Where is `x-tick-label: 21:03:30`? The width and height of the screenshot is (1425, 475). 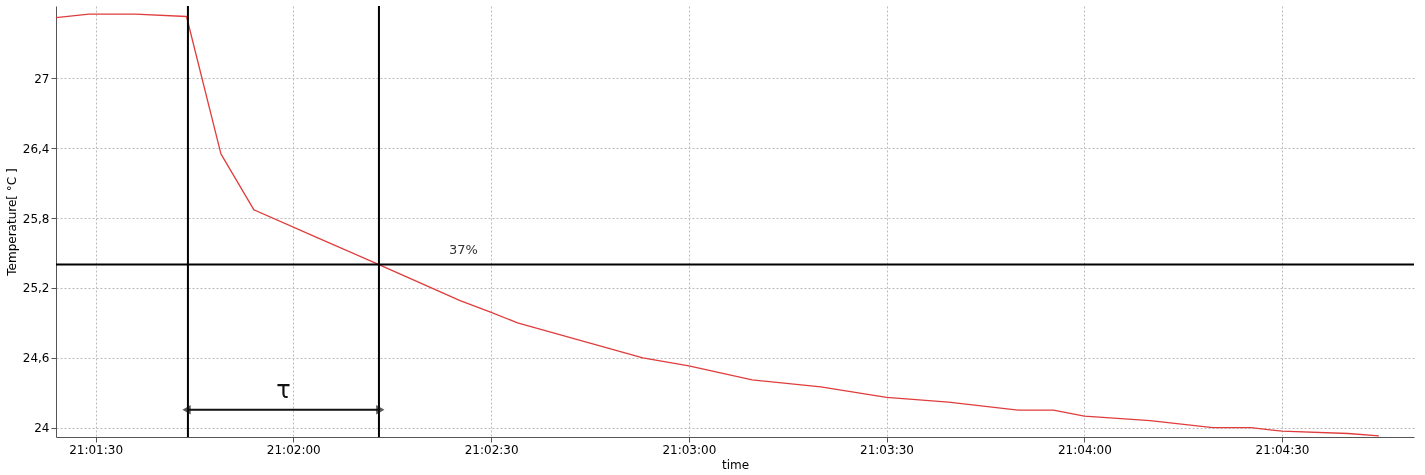
x-tick-label: 21:03:30 is located at coordinates (887, 449).